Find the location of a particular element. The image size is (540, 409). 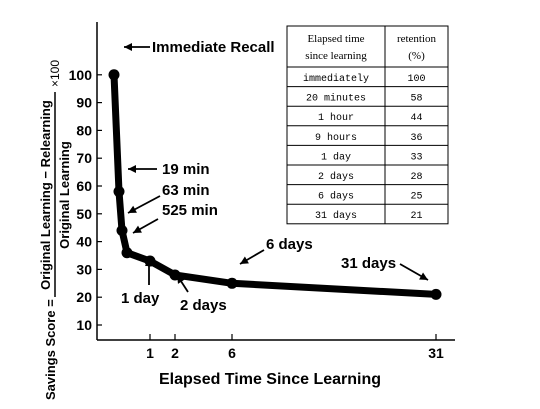

table-border is located at coordinates (367, 125).